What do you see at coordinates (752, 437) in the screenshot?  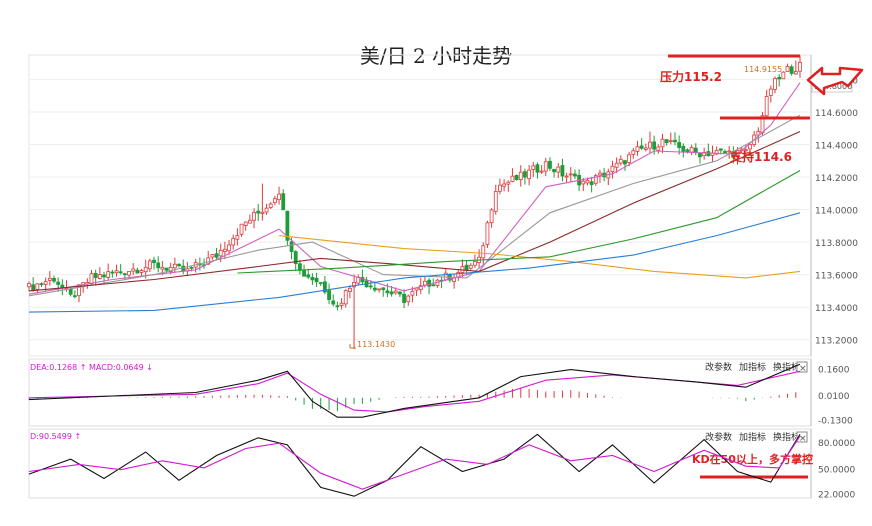 I see `kd-button-1: 加指标` at bounding box center [752, 437].